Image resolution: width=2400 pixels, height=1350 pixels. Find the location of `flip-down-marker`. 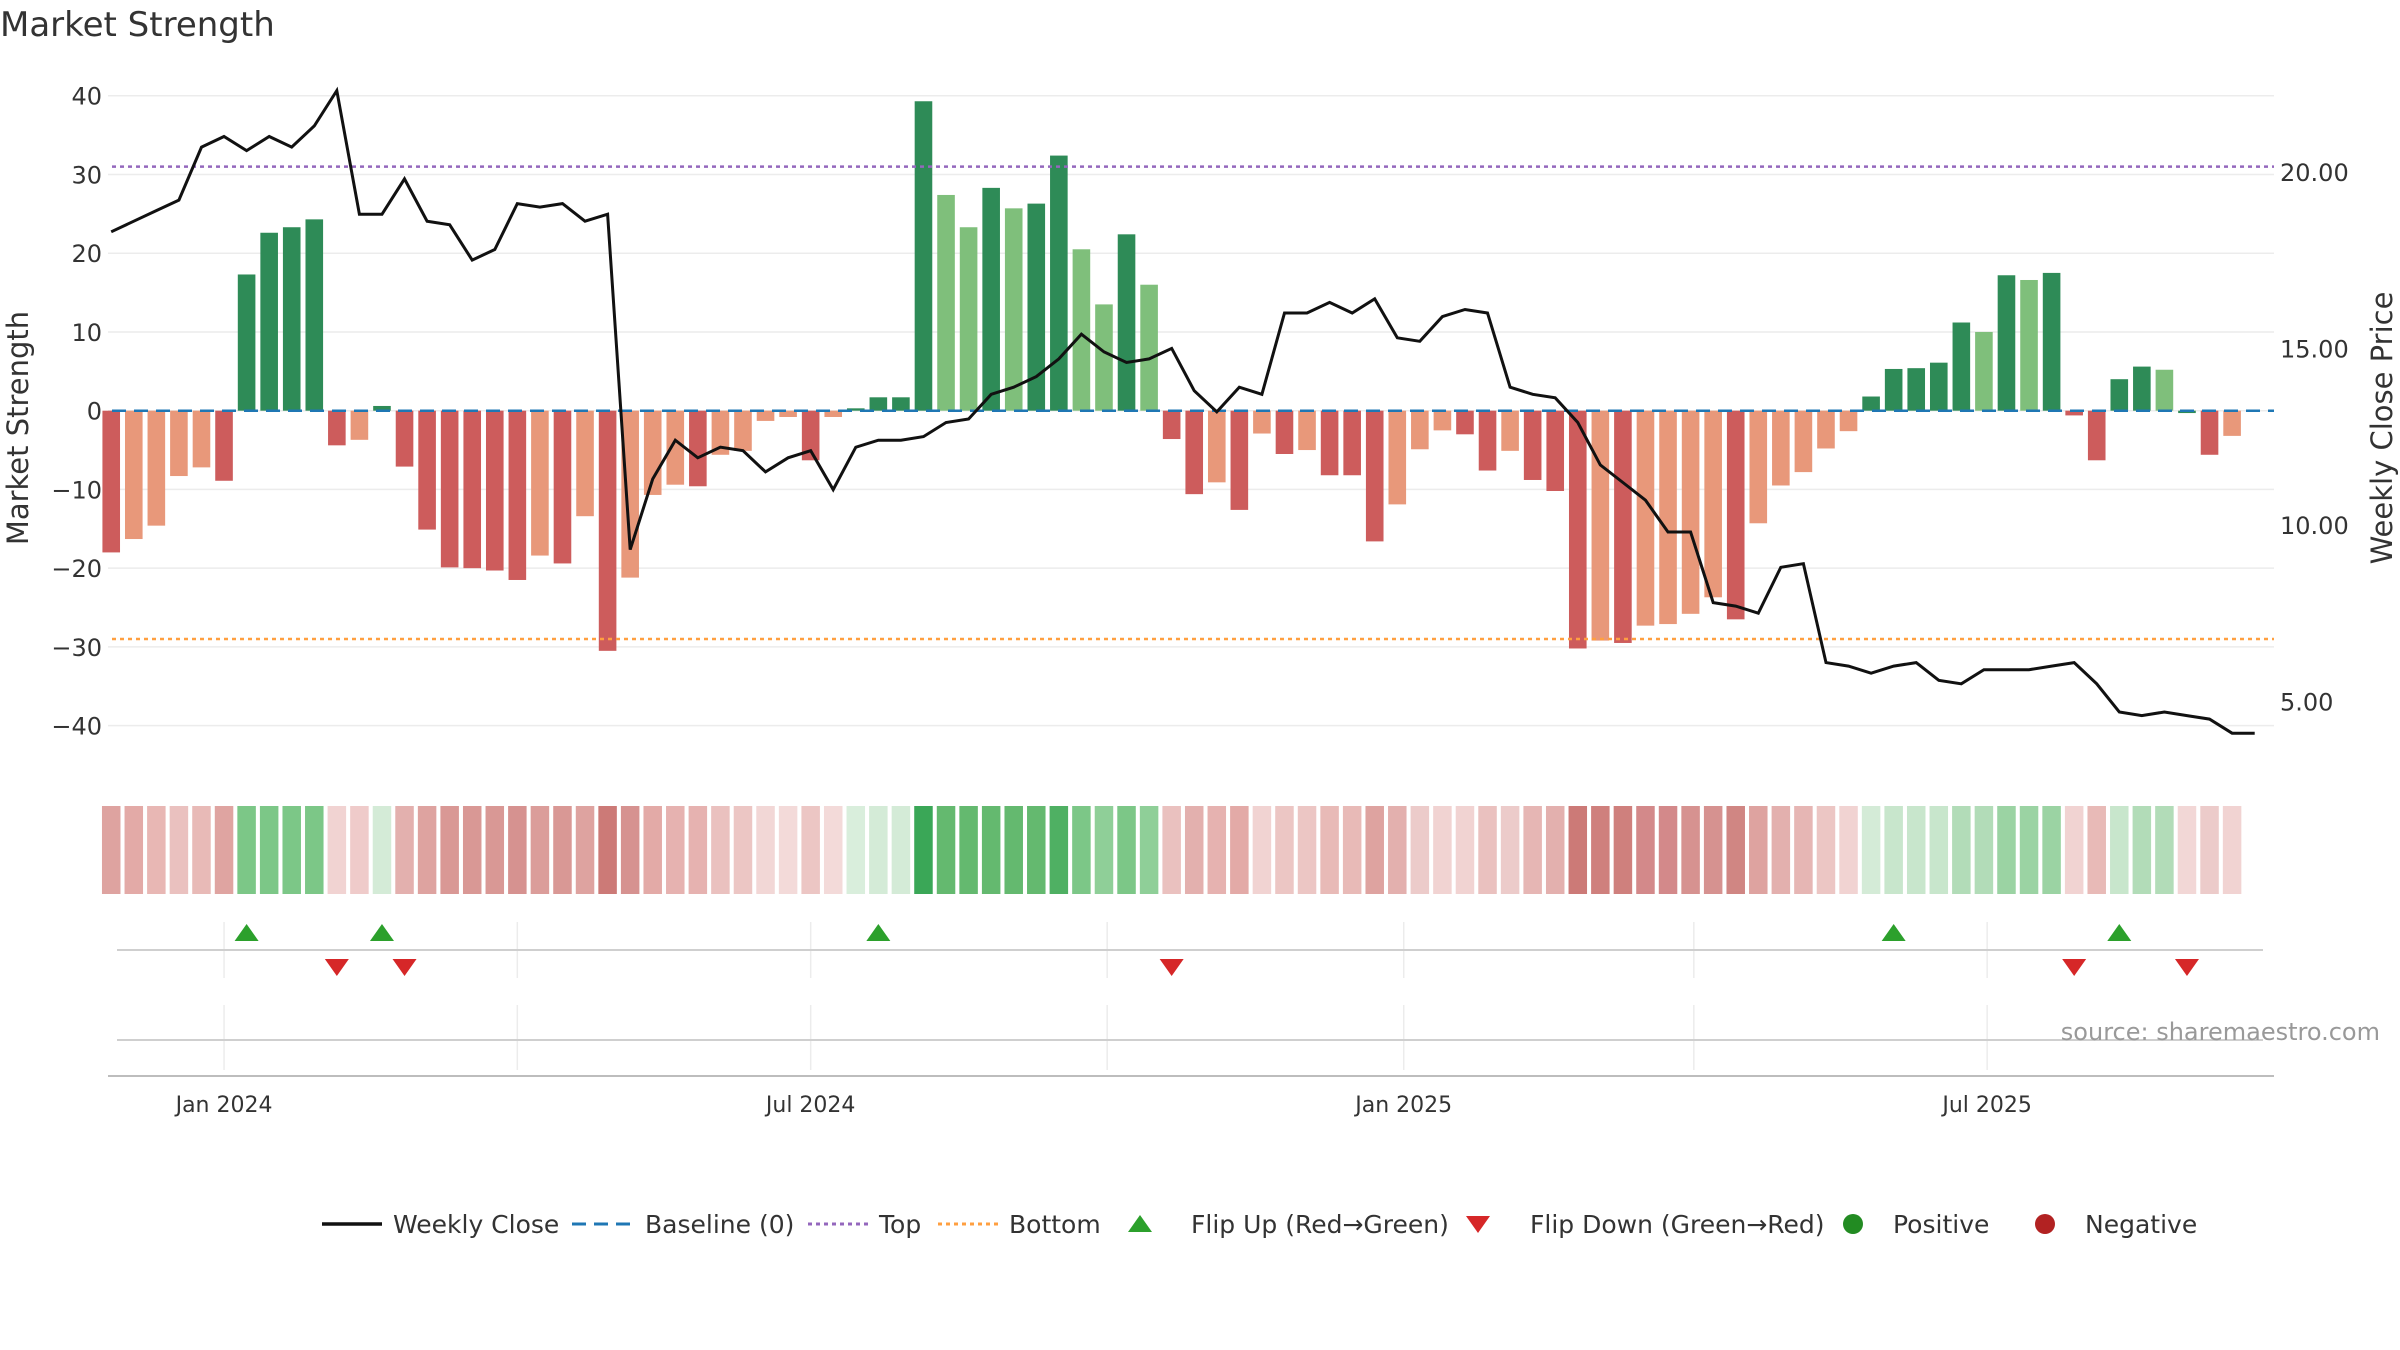

flip-down-marker is located at coordinates (1171, 967).